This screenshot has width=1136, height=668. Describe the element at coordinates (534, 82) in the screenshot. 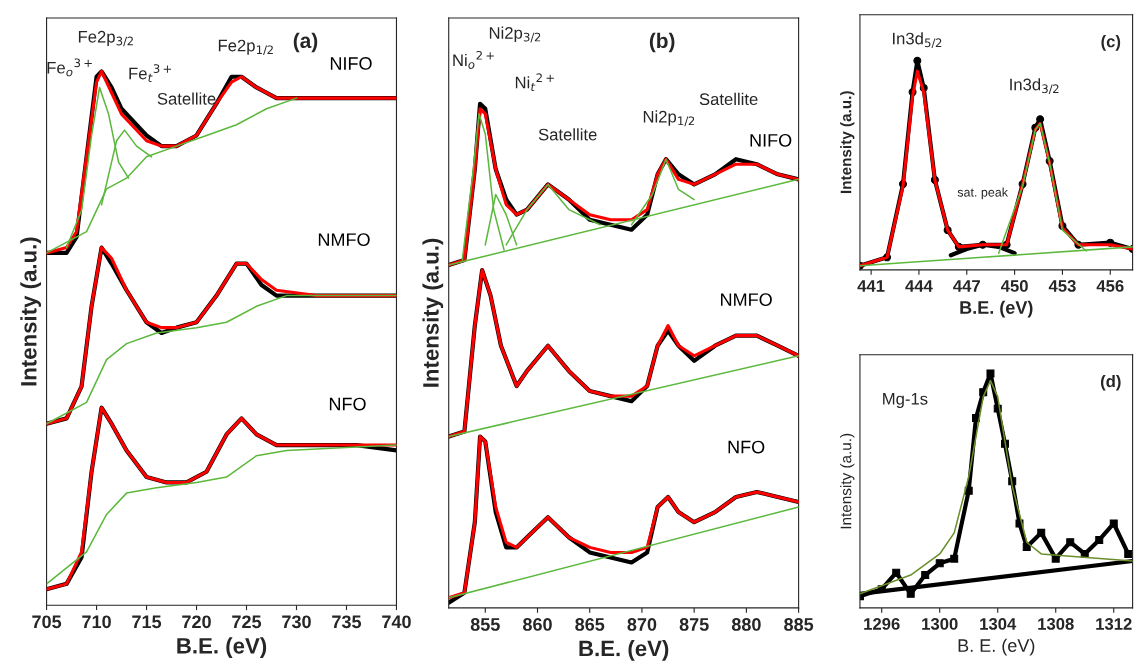

I see `text: Ni$_{t}$$^{2+}$` at that location.